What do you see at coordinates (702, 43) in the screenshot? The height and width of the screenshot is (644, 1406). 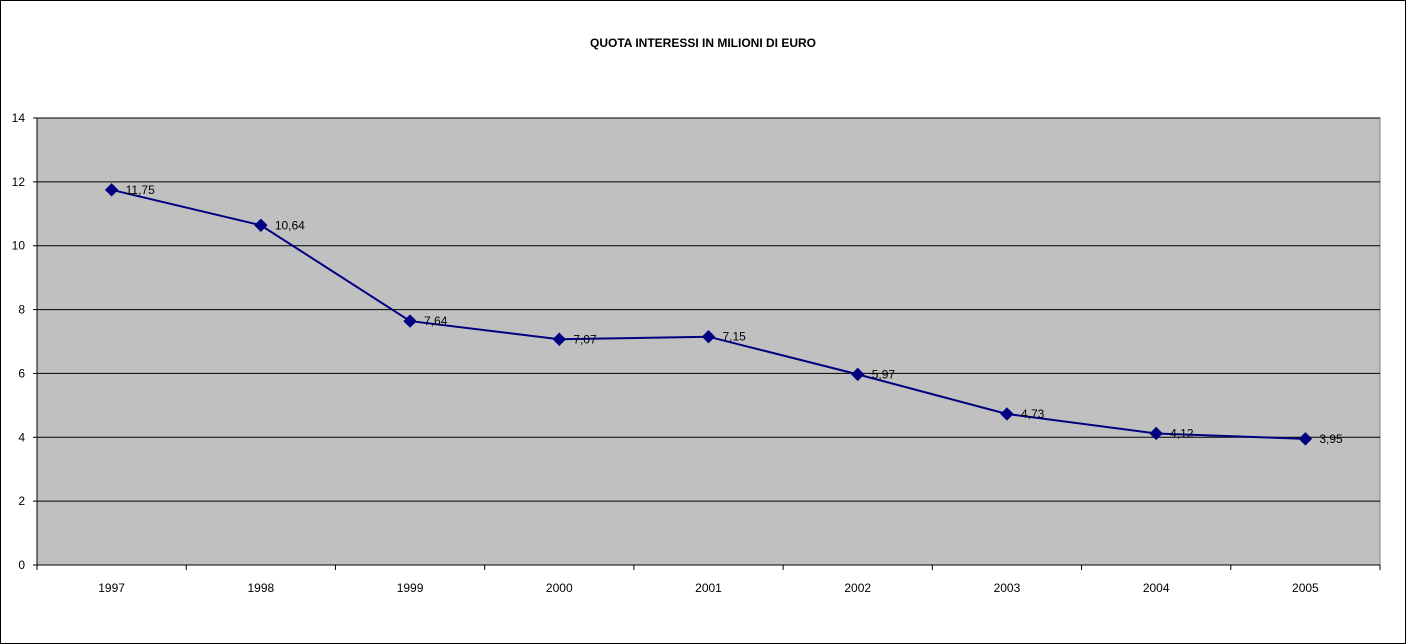 I see `chart-title: QUOTA INTERESSI IN MILIONI DI EURO` at bounding box center [702, 43].